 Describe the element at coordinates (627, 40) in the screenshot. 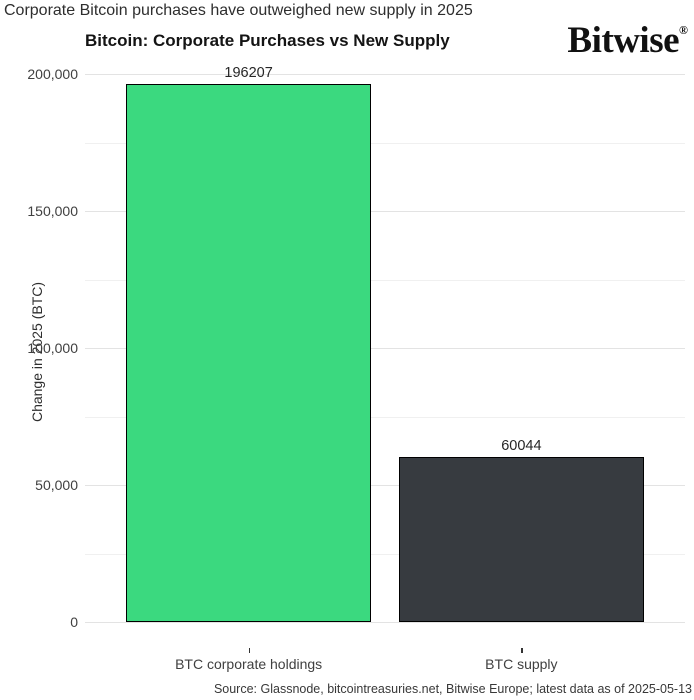

I see `bitwise-logo: Bitwise®` at that location.